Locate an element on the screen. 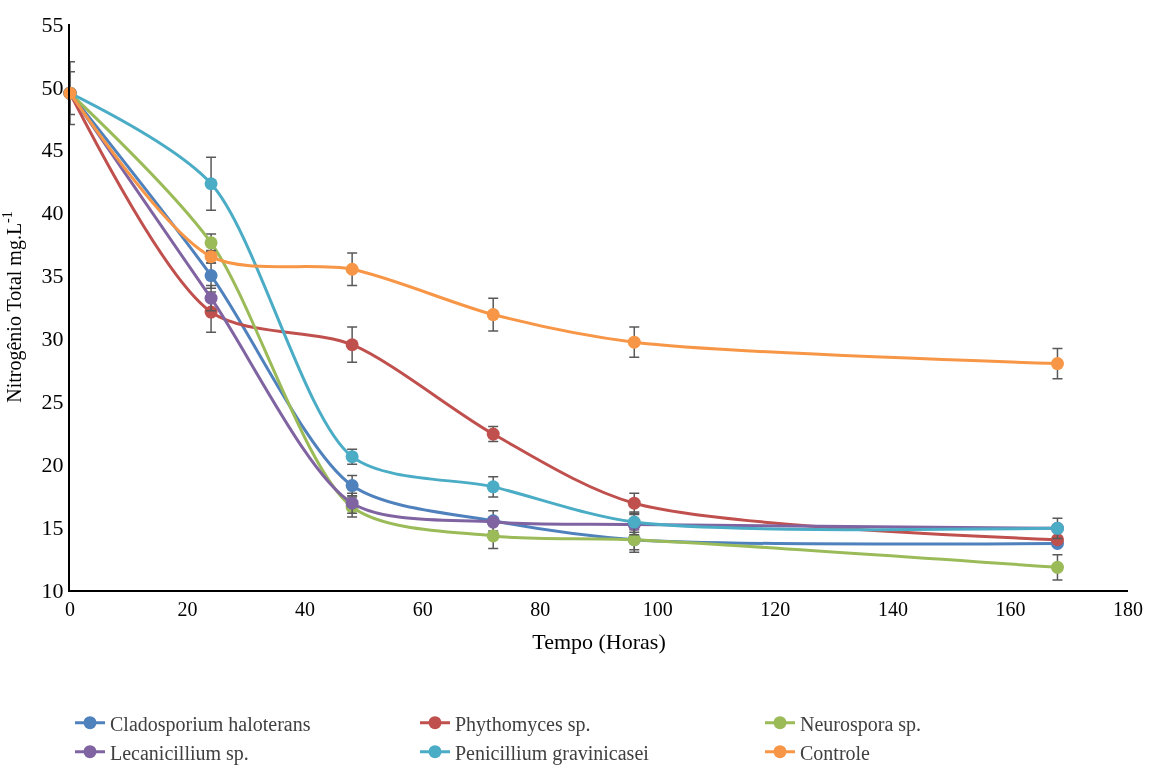 The height and width of the screenshot is (783, 1155). y-tick-label: 25 is located at coordinates (52, 402).